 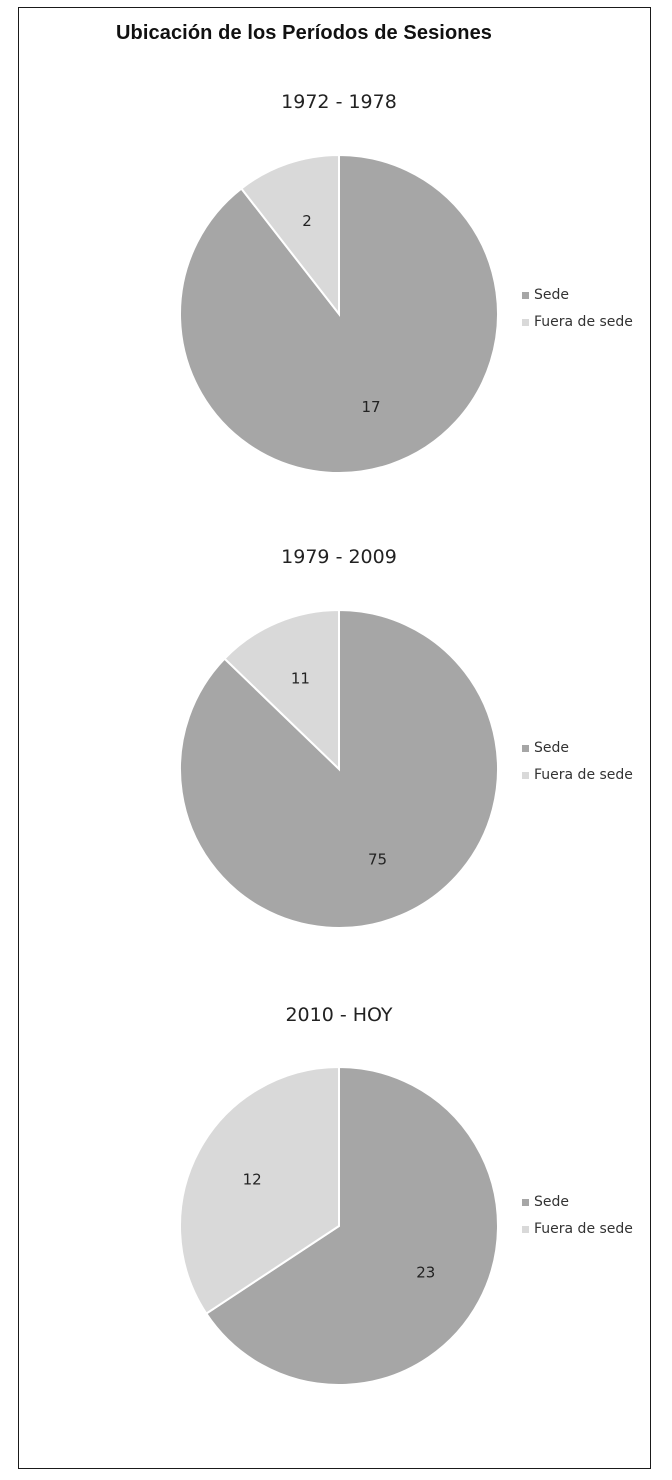 I want to click on pie-data-label: 75, so click(x=377, y=860).